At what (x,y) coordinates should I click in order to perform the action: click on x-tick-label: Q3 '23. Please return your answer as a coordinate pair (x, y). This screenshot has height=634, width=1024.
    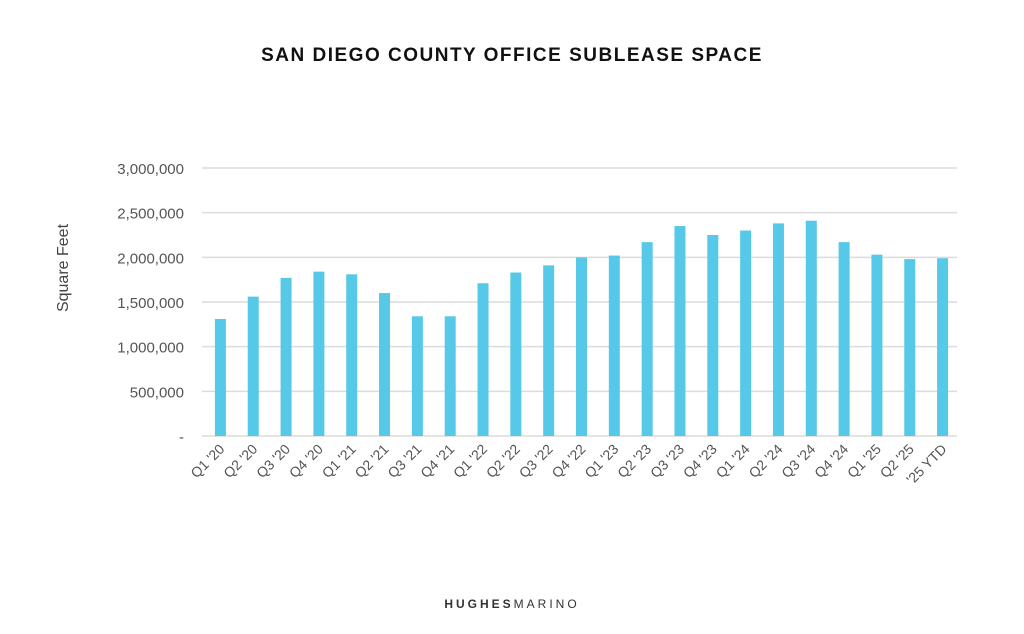
    Looking at the image, I should click on (667, 461).